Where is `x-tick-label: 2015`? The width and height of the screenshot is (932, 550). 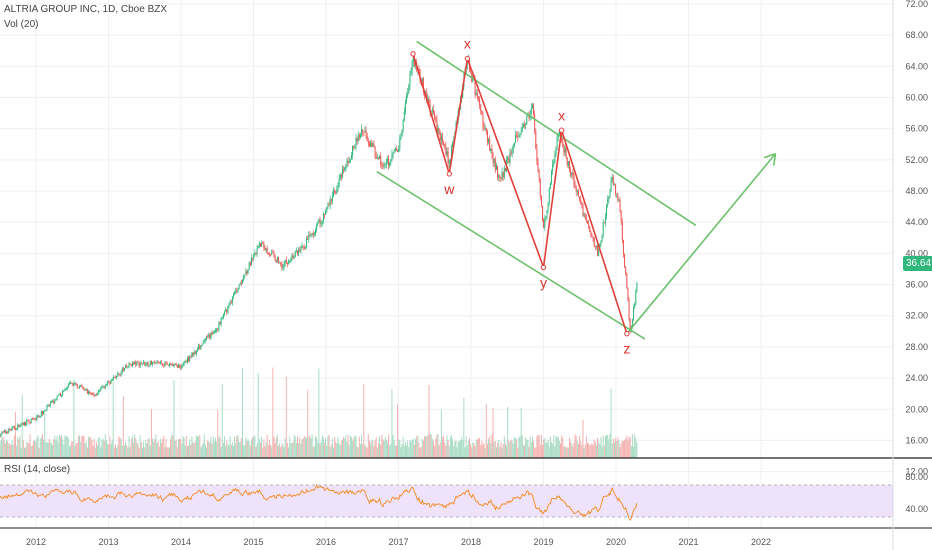 x-tick-label: 2015 is located at coordinates (253, 542).